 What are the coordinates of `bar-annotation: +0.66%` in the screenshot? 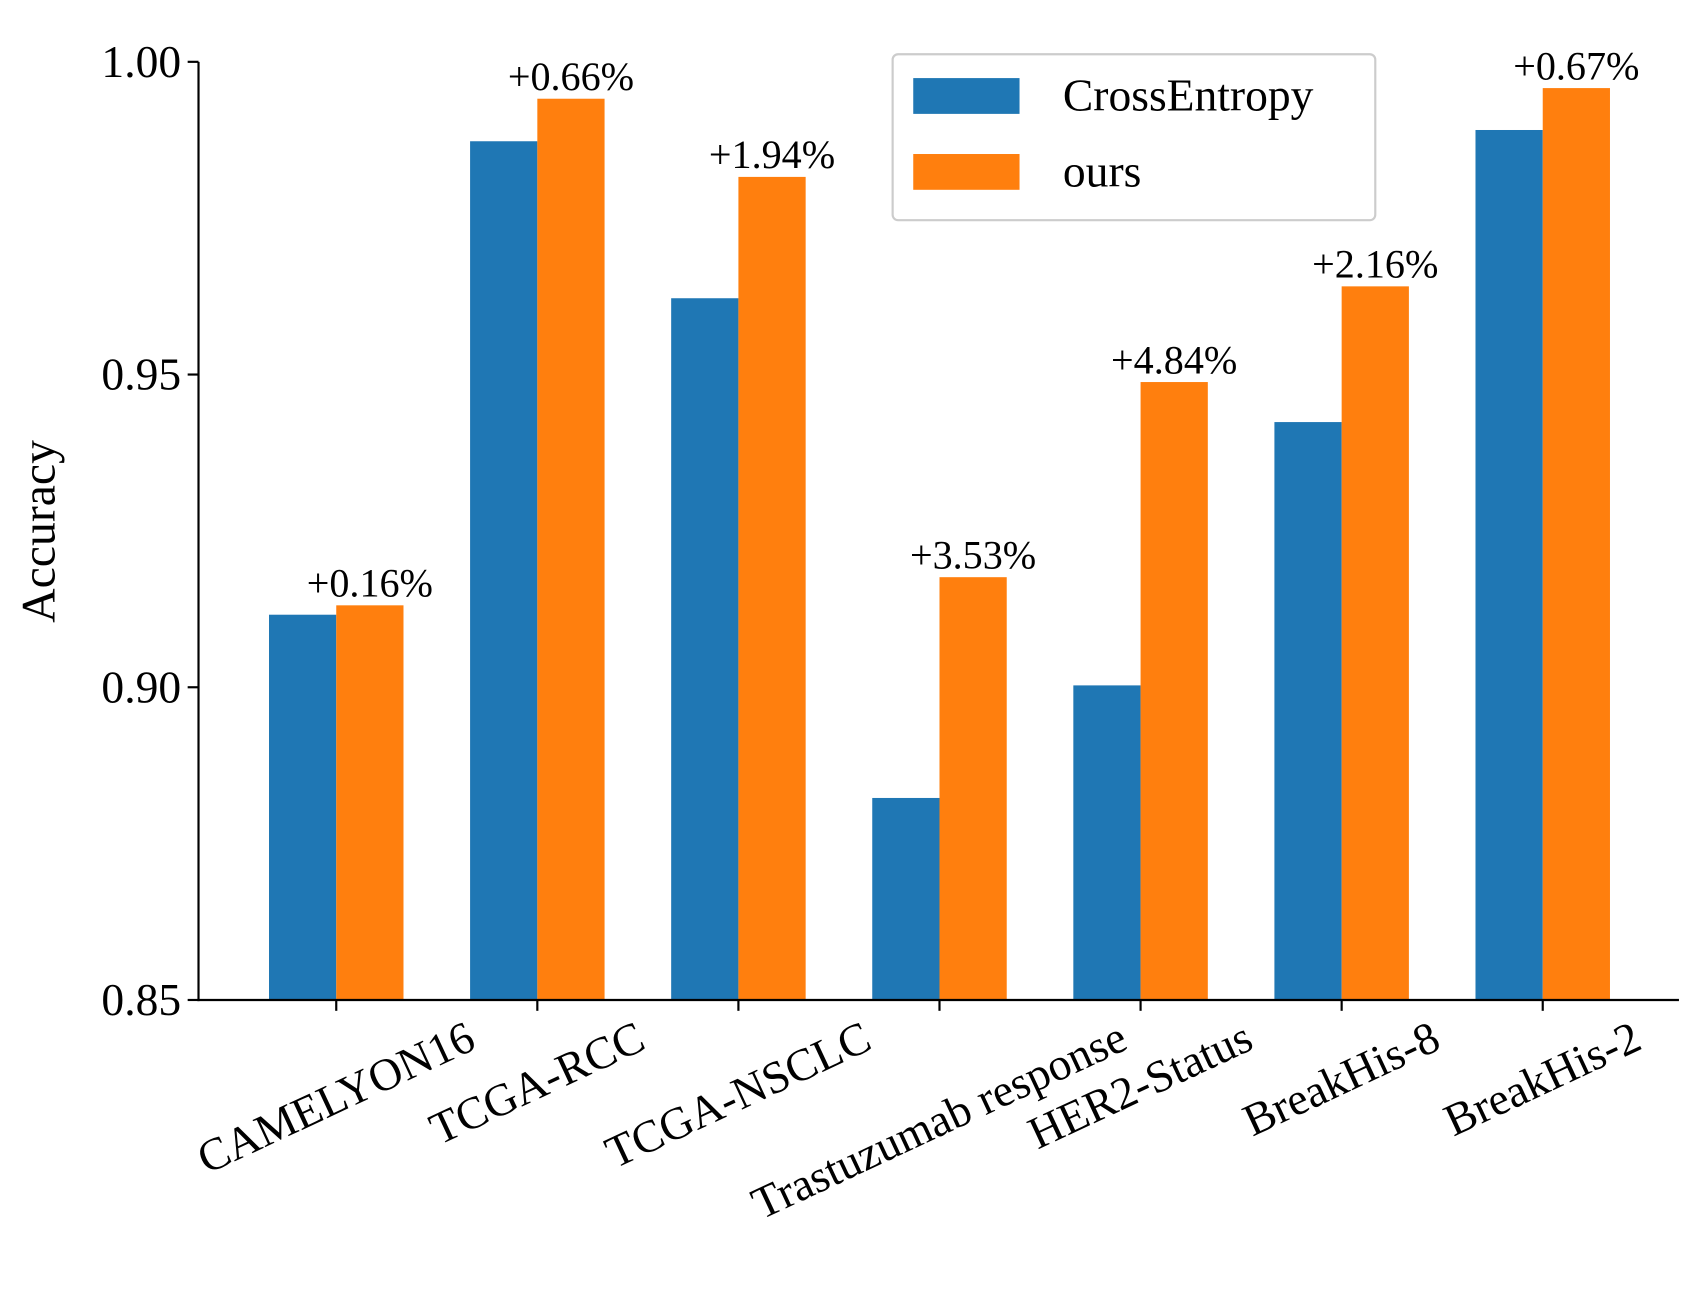 It's located at (571, 76).